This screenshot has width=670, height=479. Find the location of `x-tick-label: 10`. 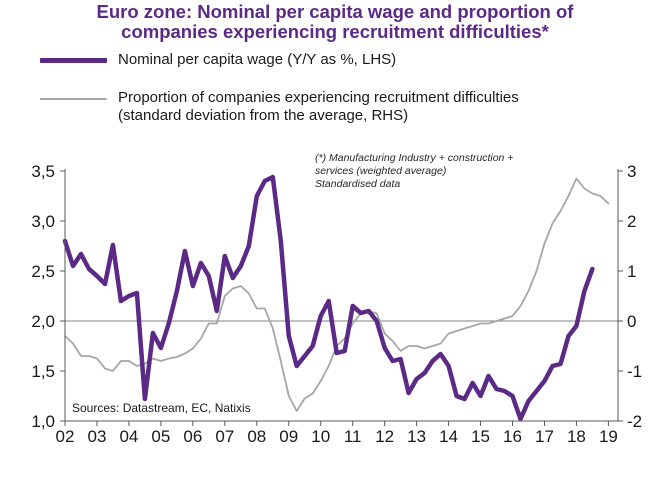

x-tick-label: 10 is located at coordinates (320, 436).